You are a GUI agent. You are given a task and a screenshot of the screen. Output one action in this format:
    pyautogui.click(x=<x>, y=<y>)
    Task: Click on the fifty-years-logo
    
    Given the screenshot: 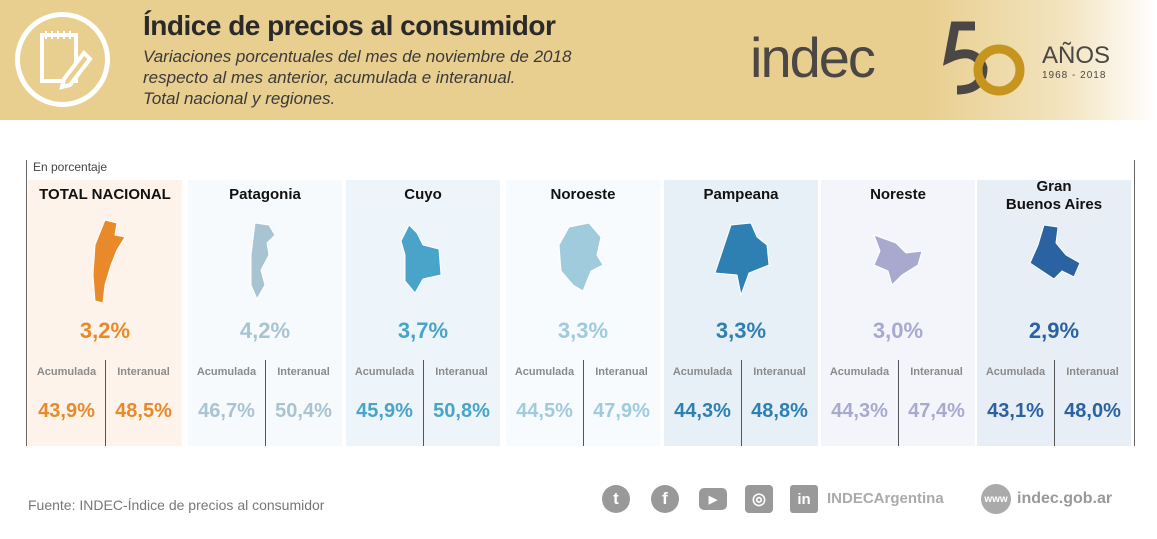 What is the action you would take?
    pyautogui.click(x=980, y=58)
    